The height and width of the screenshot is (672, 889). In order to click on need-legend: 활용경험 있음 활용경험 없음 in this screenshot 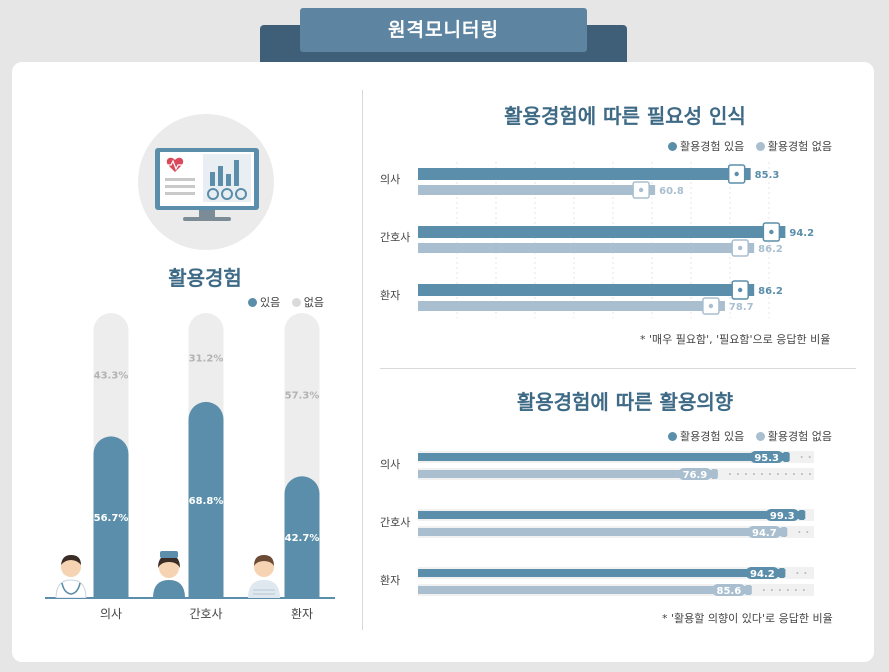, I will do `click(746, 146)`.